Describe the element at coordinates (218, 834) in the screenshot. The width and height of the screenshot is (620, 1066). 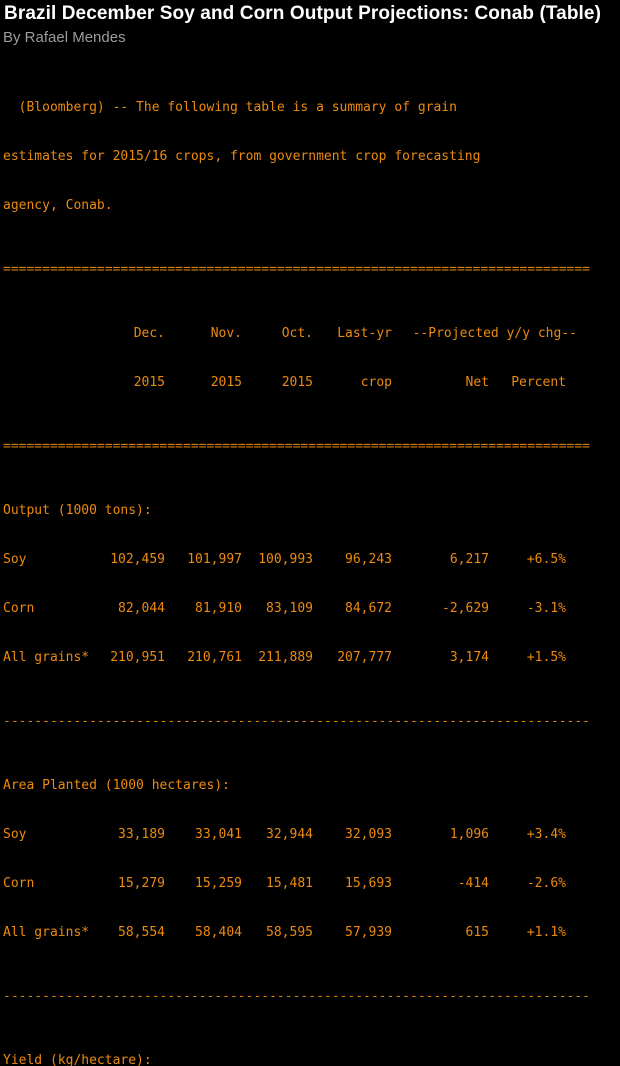
I see `cell-nov-2015: 33,041` at that location.